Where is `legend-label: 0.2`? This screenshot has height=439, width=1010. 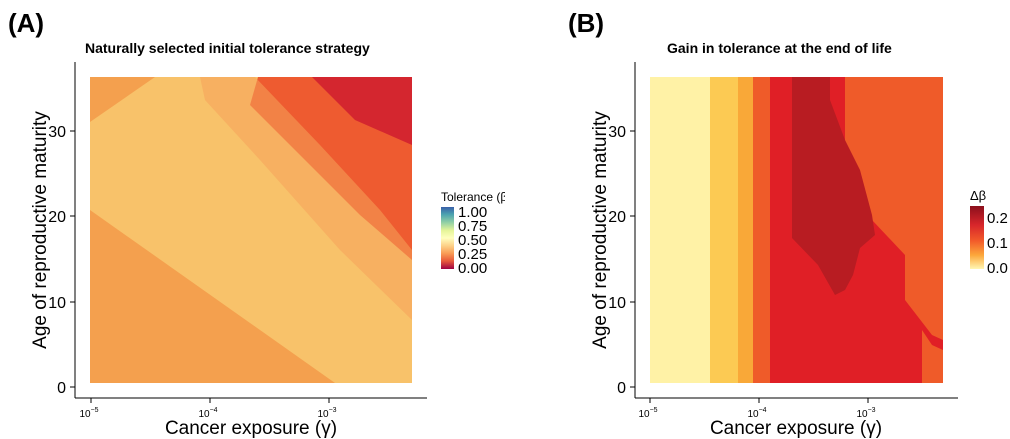 legend-label: 0.2 is located at coordinates (997, 218).